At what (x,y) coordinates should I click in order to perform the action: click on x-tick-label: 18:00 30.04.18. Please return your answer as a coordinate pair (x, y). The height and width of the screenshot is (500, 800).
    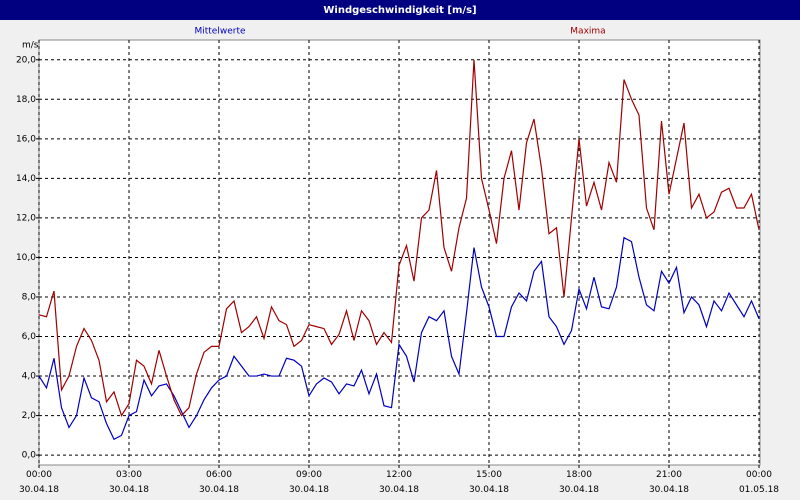
    Looking at the image, I should click on (579, 482).